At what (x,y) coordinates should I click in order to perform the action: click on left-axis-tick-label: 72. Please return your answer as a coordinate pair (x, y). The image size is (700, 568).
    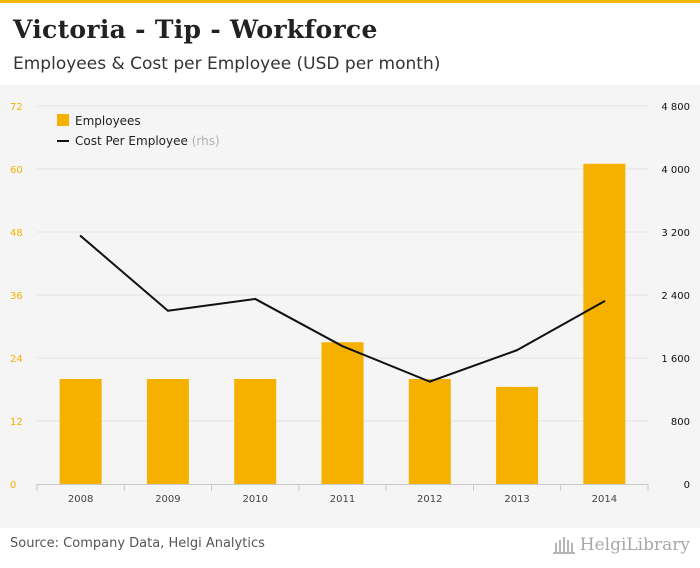
    Looking at the image, I should click on (16, 107).